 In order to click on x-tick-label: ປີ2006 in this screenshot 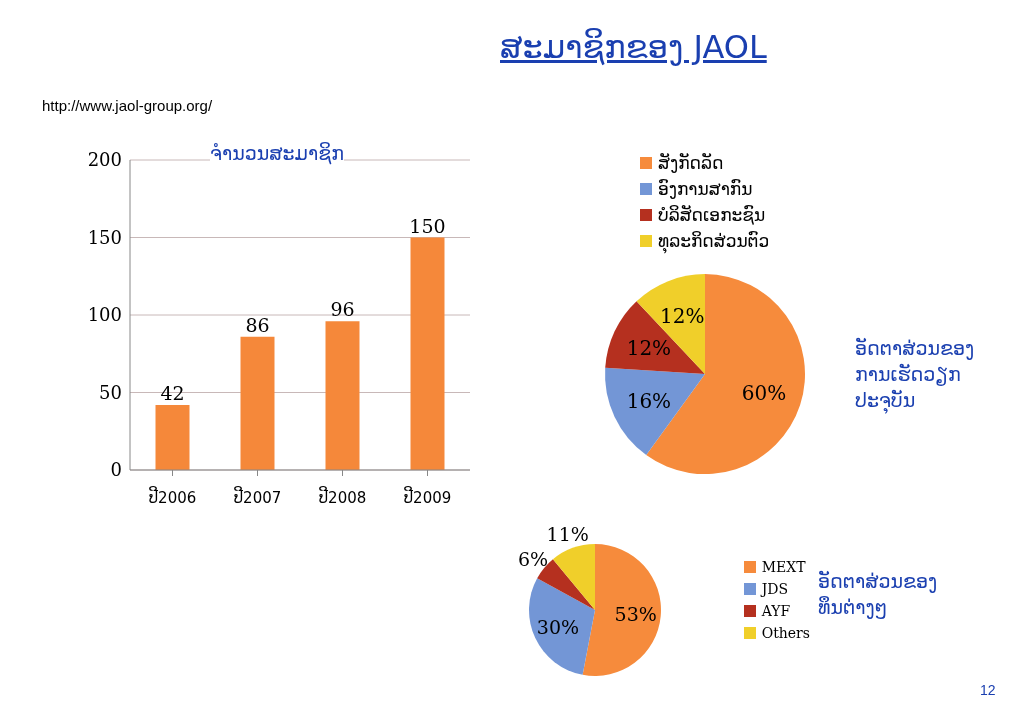, I will do `click(172, 496)`.